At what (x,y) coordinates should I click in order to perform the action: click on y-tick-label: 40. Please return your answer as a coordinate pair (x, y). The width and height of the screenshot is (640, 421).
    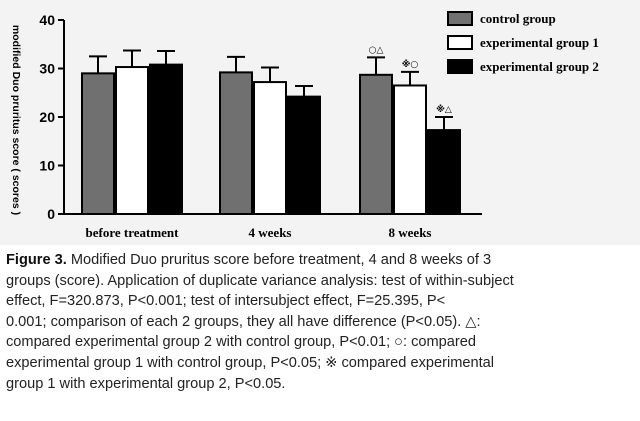
    Looking at the image, I should click on (47, 20).